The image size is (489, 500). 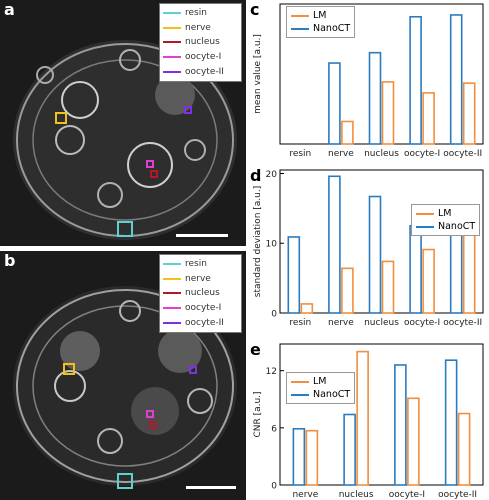 I want to click on legend-label: oocyte-I, so click(x=203, y=57).